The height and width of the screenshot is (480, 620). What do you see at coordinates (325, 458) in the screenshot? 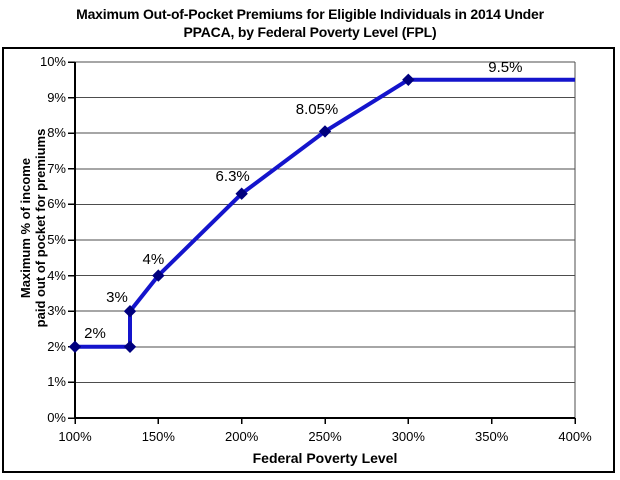
I see `x-axis-title: Federal Poverty Level` at bounding box center [325, 458].